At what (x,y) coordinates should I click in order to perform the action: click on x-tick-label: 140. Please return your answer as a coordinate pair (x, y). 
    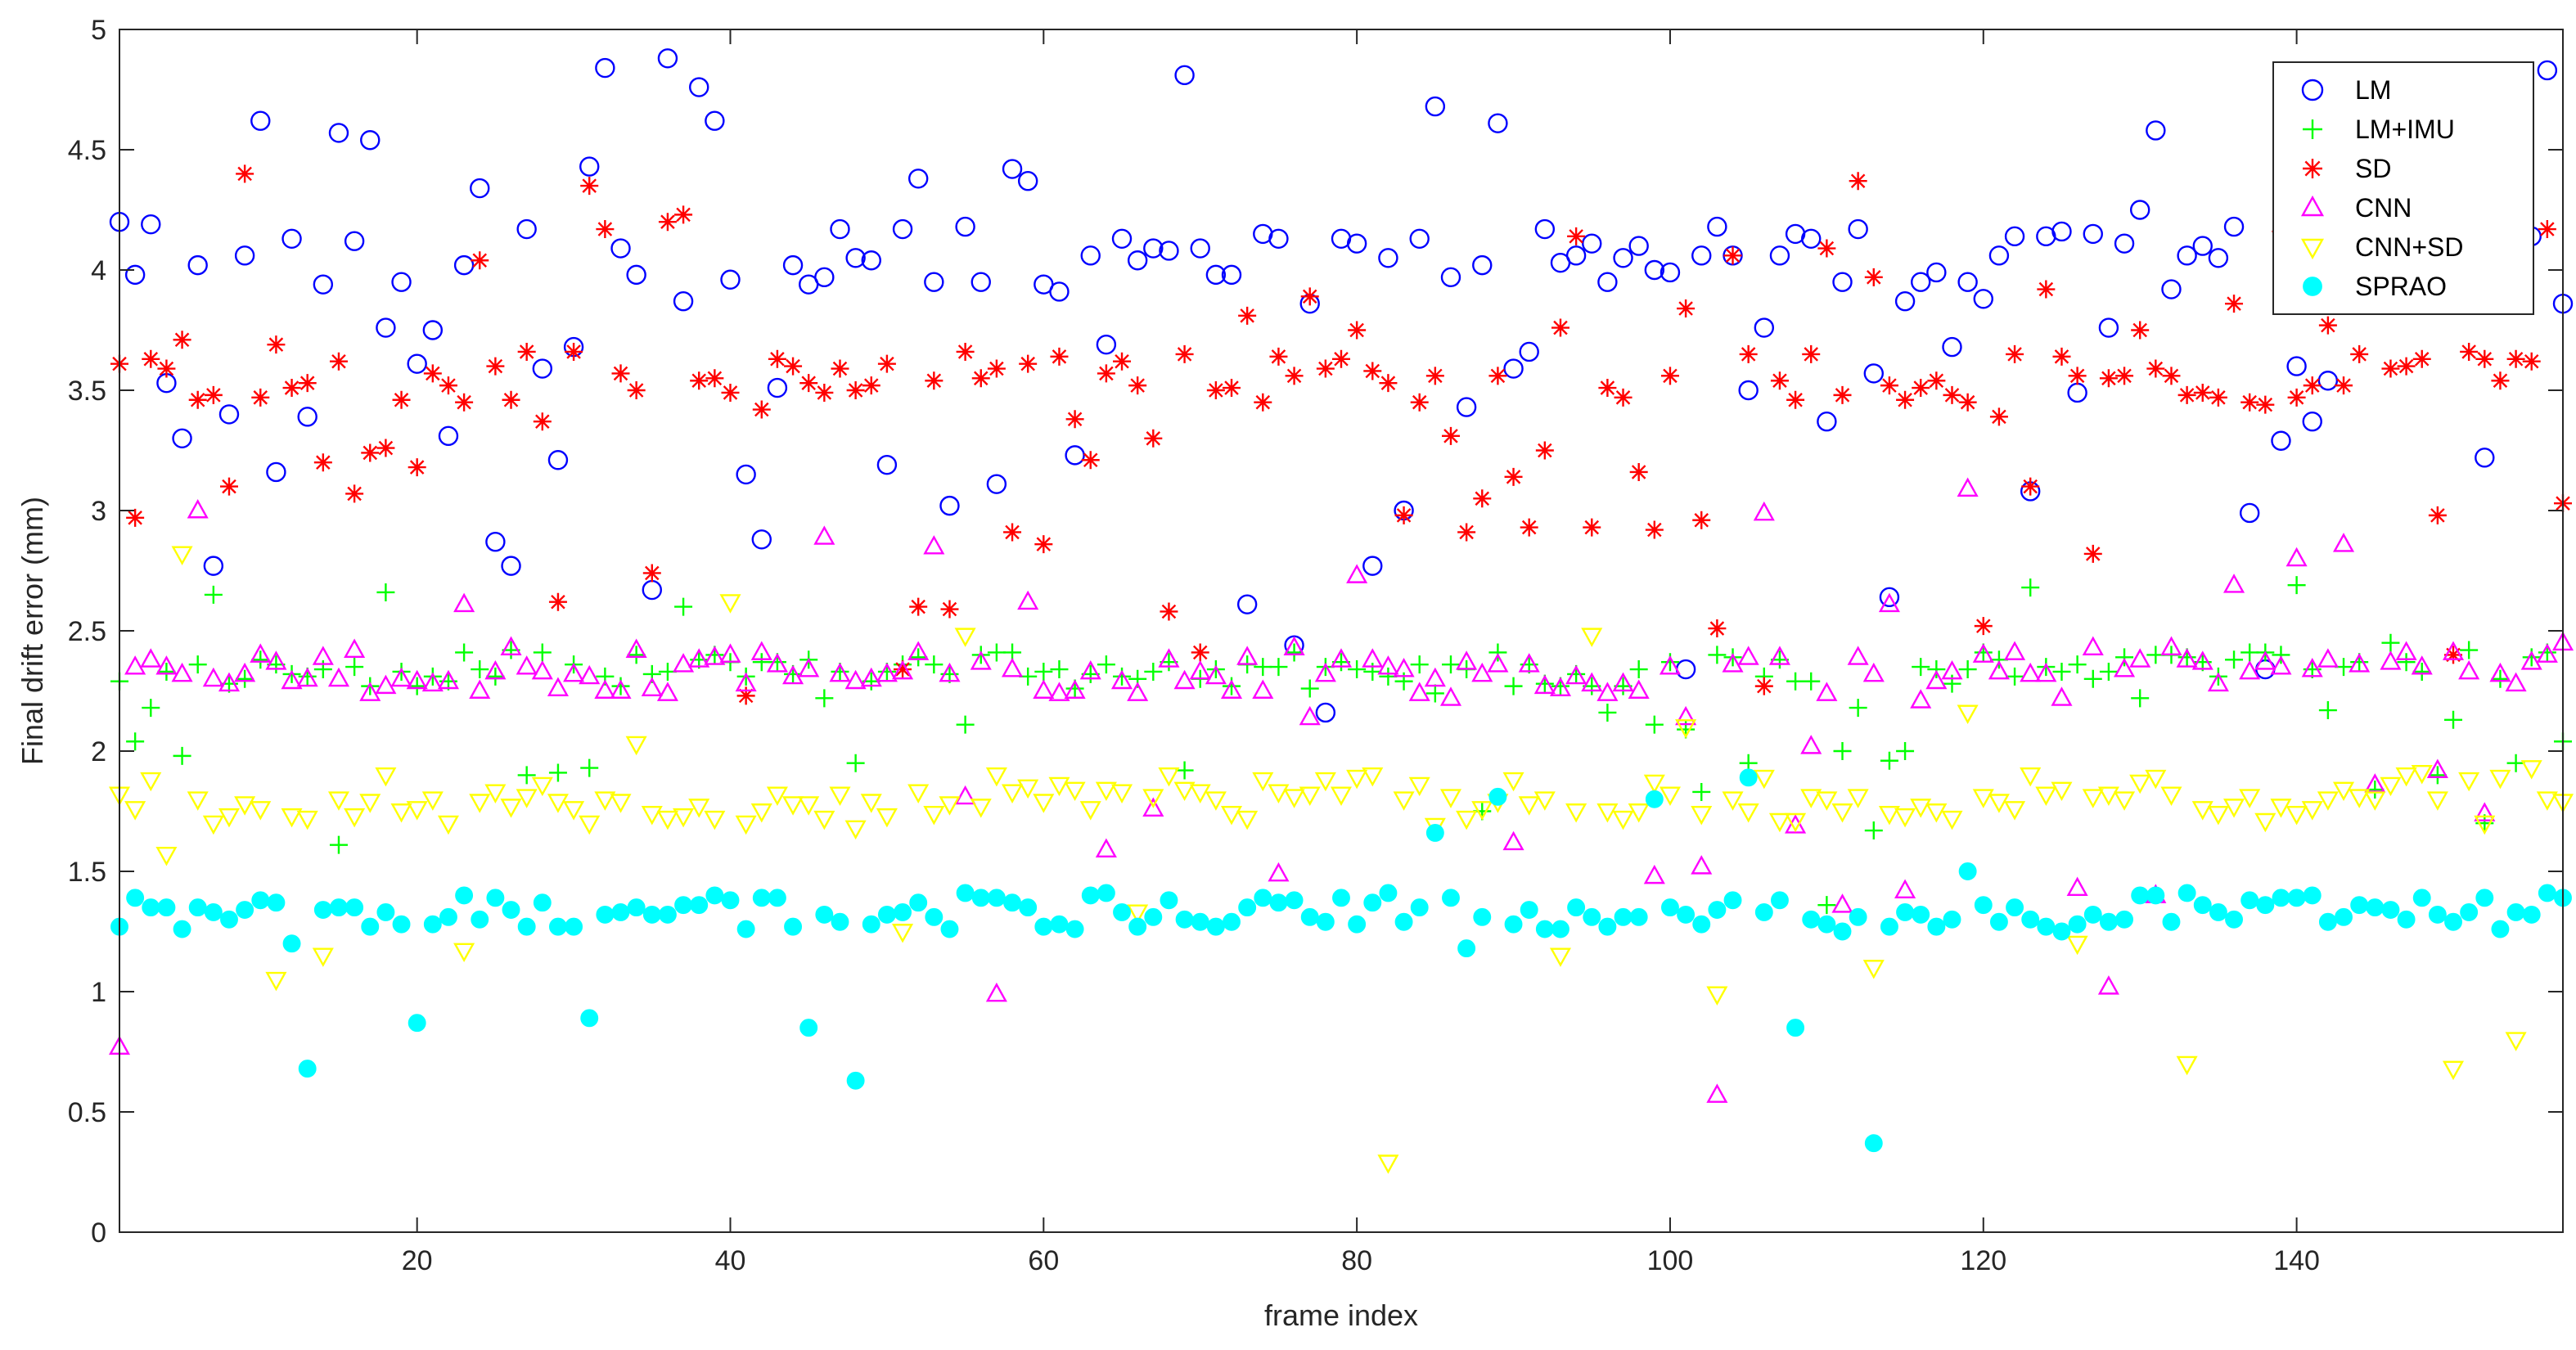
    Looking at the image, I should click on (2296, 1261).